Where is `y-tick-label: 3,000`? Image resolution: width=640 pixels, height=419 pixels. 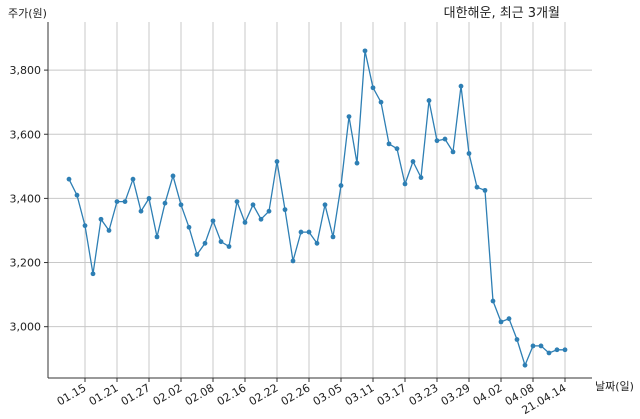
y-tick-label: 3,000 is located at coordinates (26, 327).